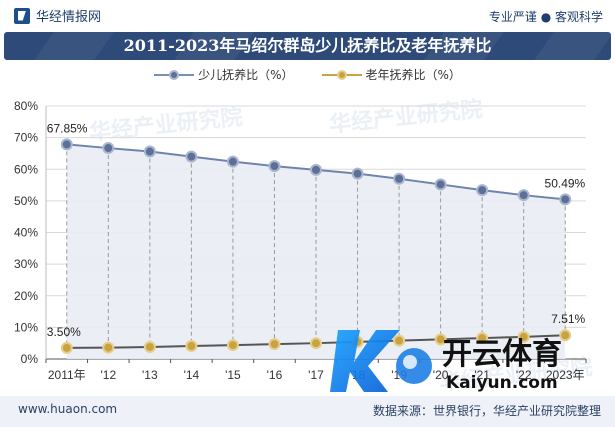 Image resolution: width=615 pixels, height=427 pixels. Describe the element at coordinates (545, 17) in the screenshot. I see `tagline: 专业严谨 ● 客观科学` at that location.